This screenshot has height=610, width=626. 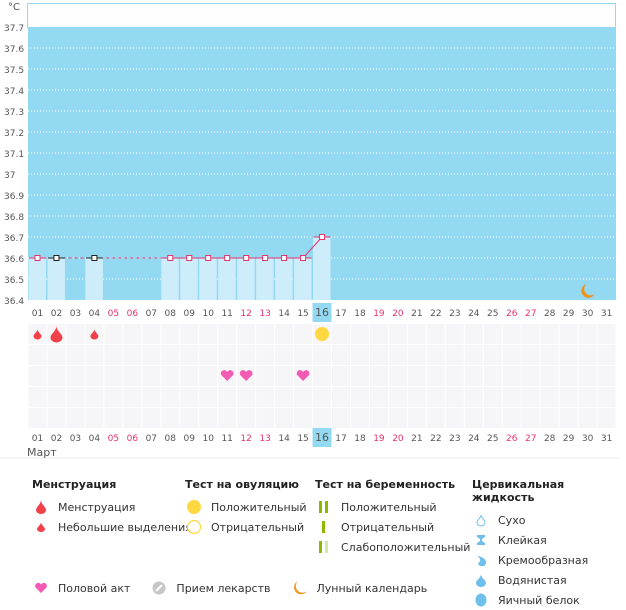 I want to click on day-label: 02, so click(x=56, y=314).